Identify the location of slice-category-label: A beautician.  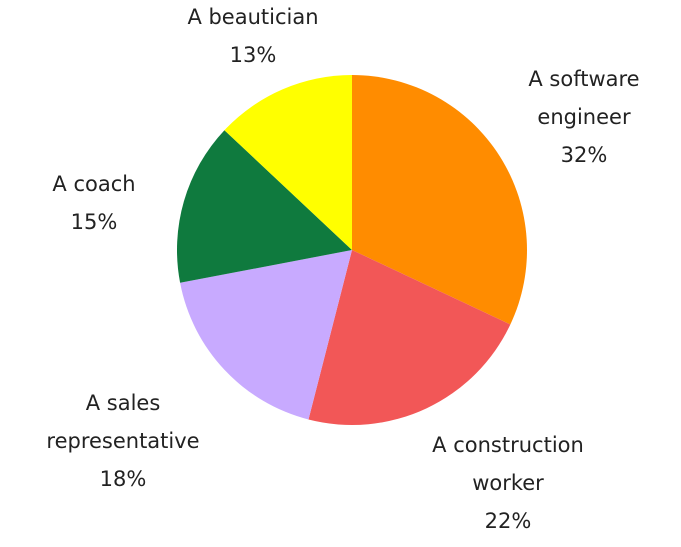
(252, 17).